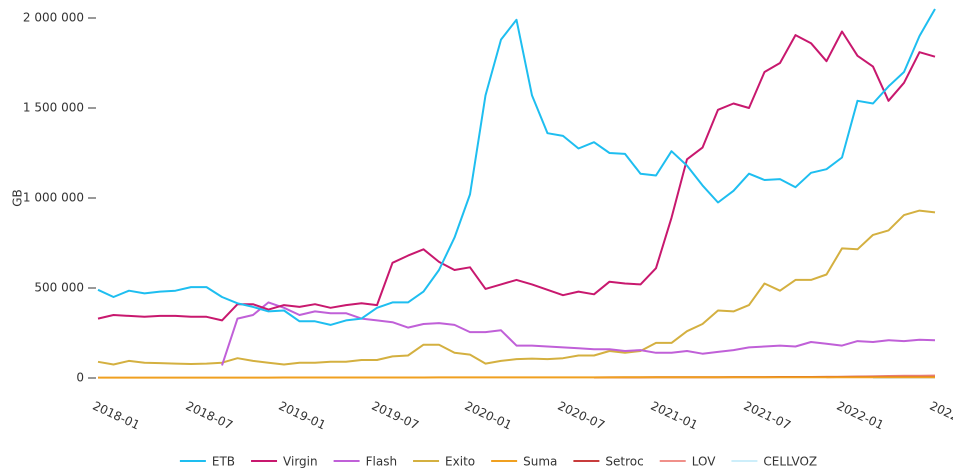 The height and width of the screenshot is (470, 953). Describe the element at coordinates (381, 462) in the screenshot. I see `legend-label: Flash` at that location.